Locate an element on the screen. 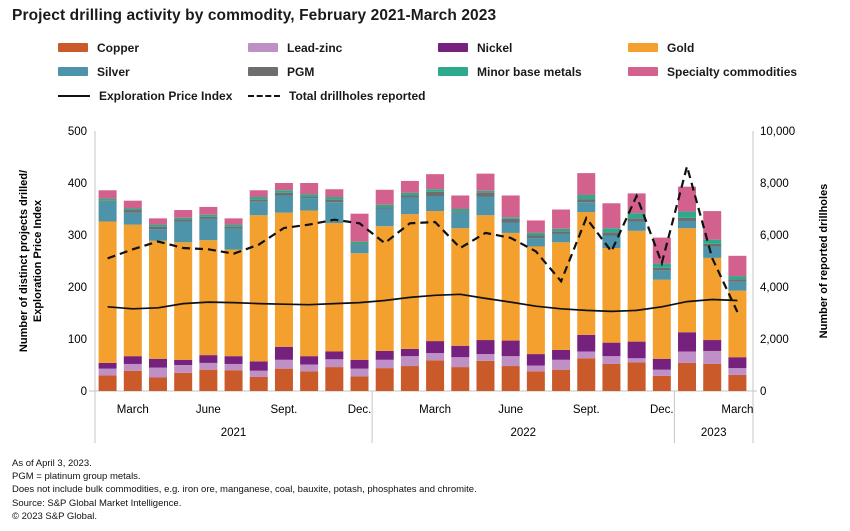 This screenshot has width=850, height=531. legend-item-lead-zinc: Lead-zinc is located at coordinates (343, 48).